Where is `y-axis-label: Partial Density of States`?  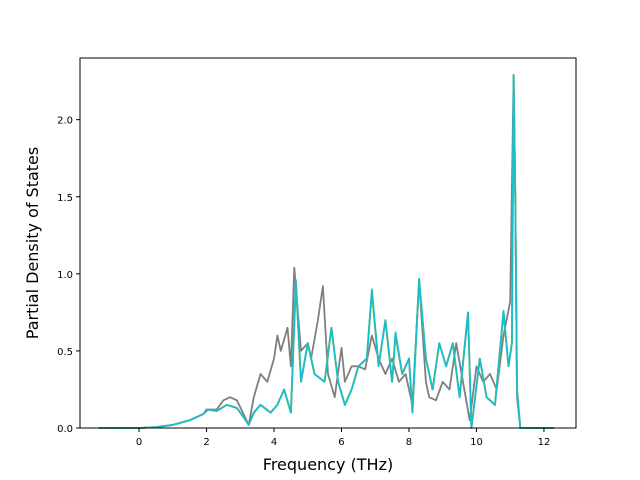 y-axis-label: Partial Density of States is located at coordinates (32, 243).